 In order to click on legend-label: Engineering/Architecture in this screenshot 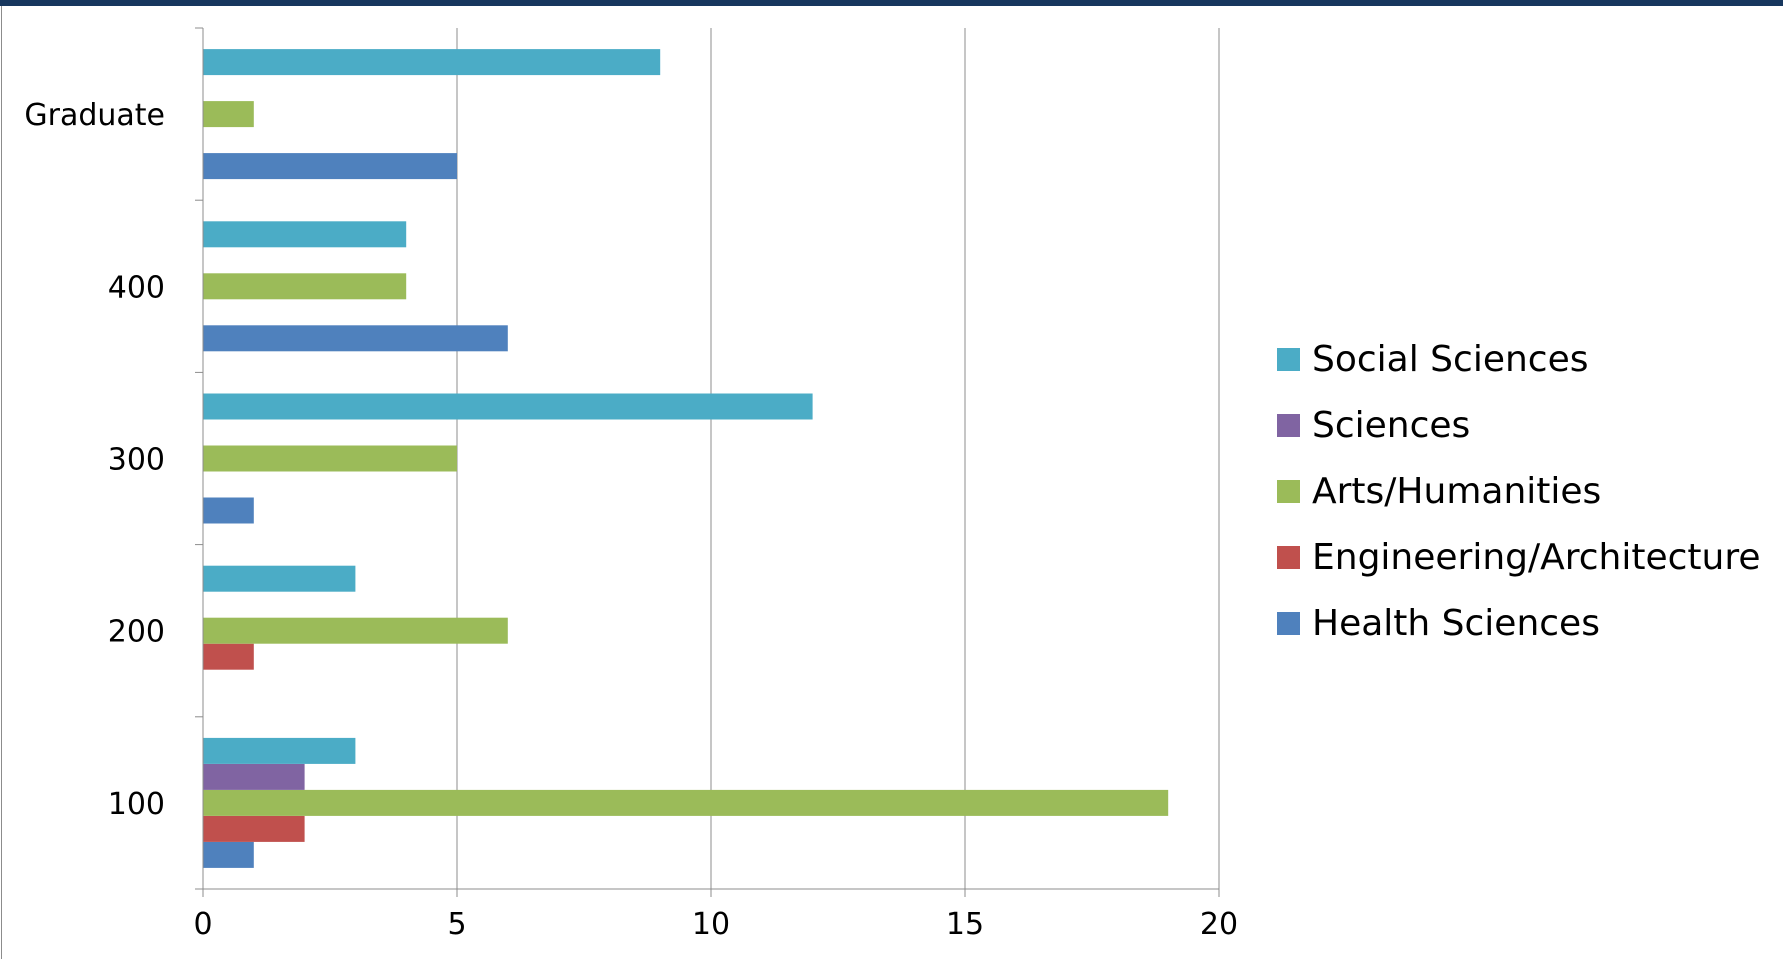, I will do `click(1536, 557)`.